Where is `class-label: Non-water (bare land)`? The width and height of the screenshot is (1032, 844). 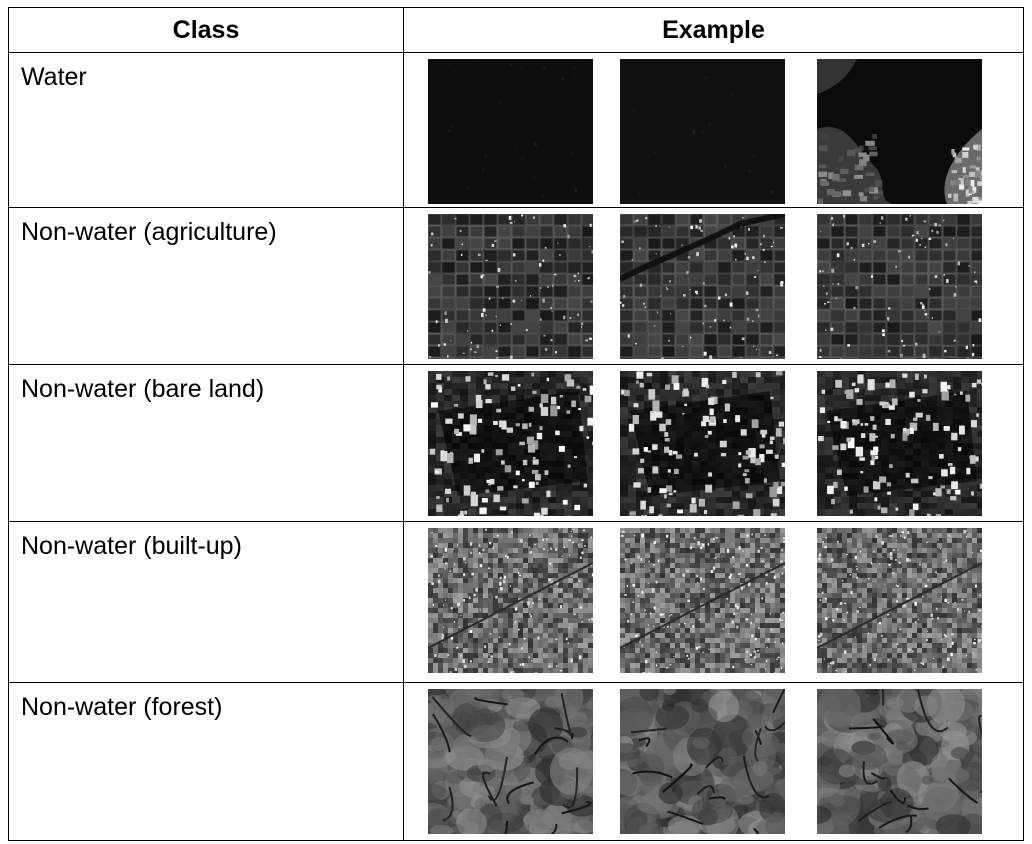
class-label: Non-water (bare land) is located at coordinates (206, 443).